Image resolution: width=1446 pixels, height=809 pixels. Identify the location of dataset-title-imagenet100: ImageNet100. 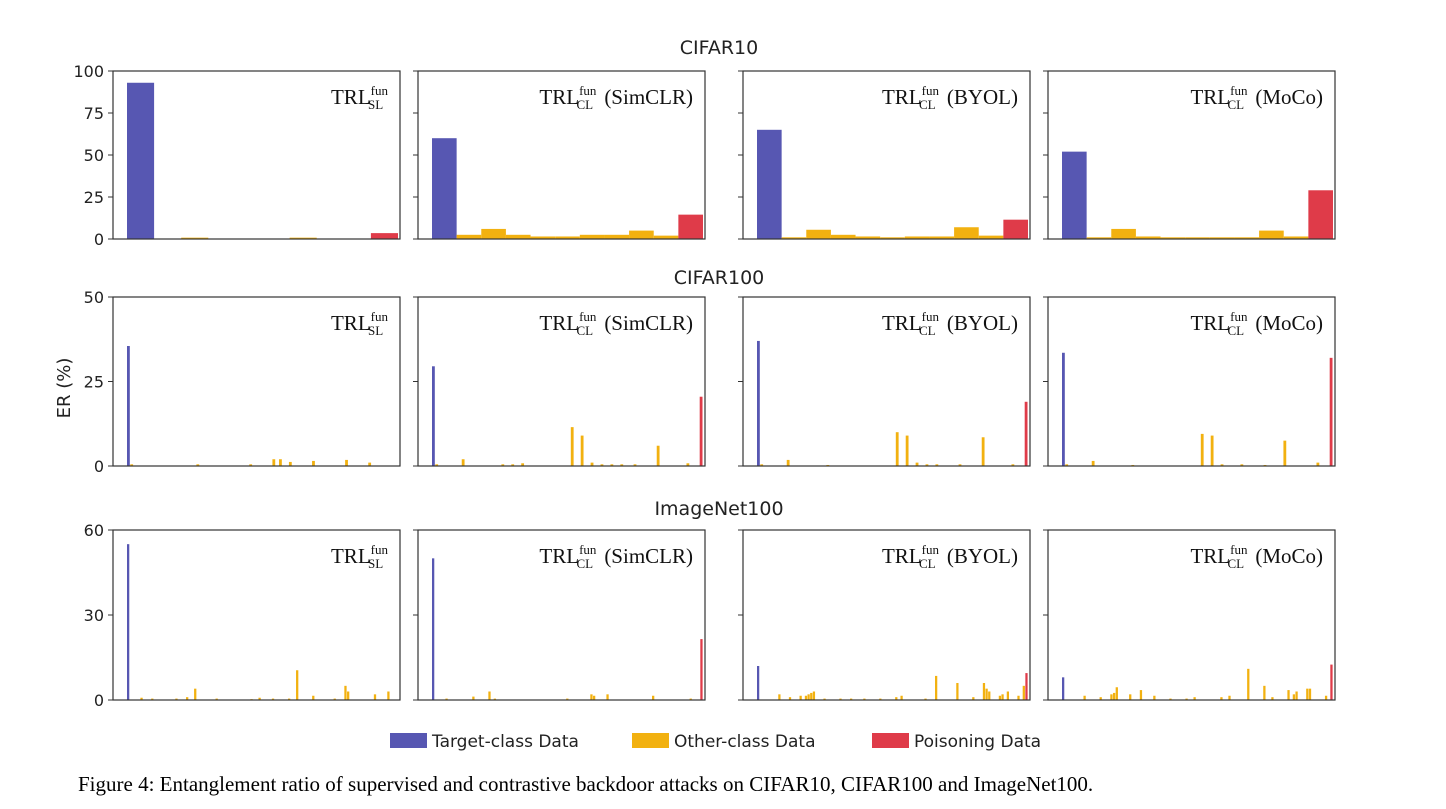
(718, 509).